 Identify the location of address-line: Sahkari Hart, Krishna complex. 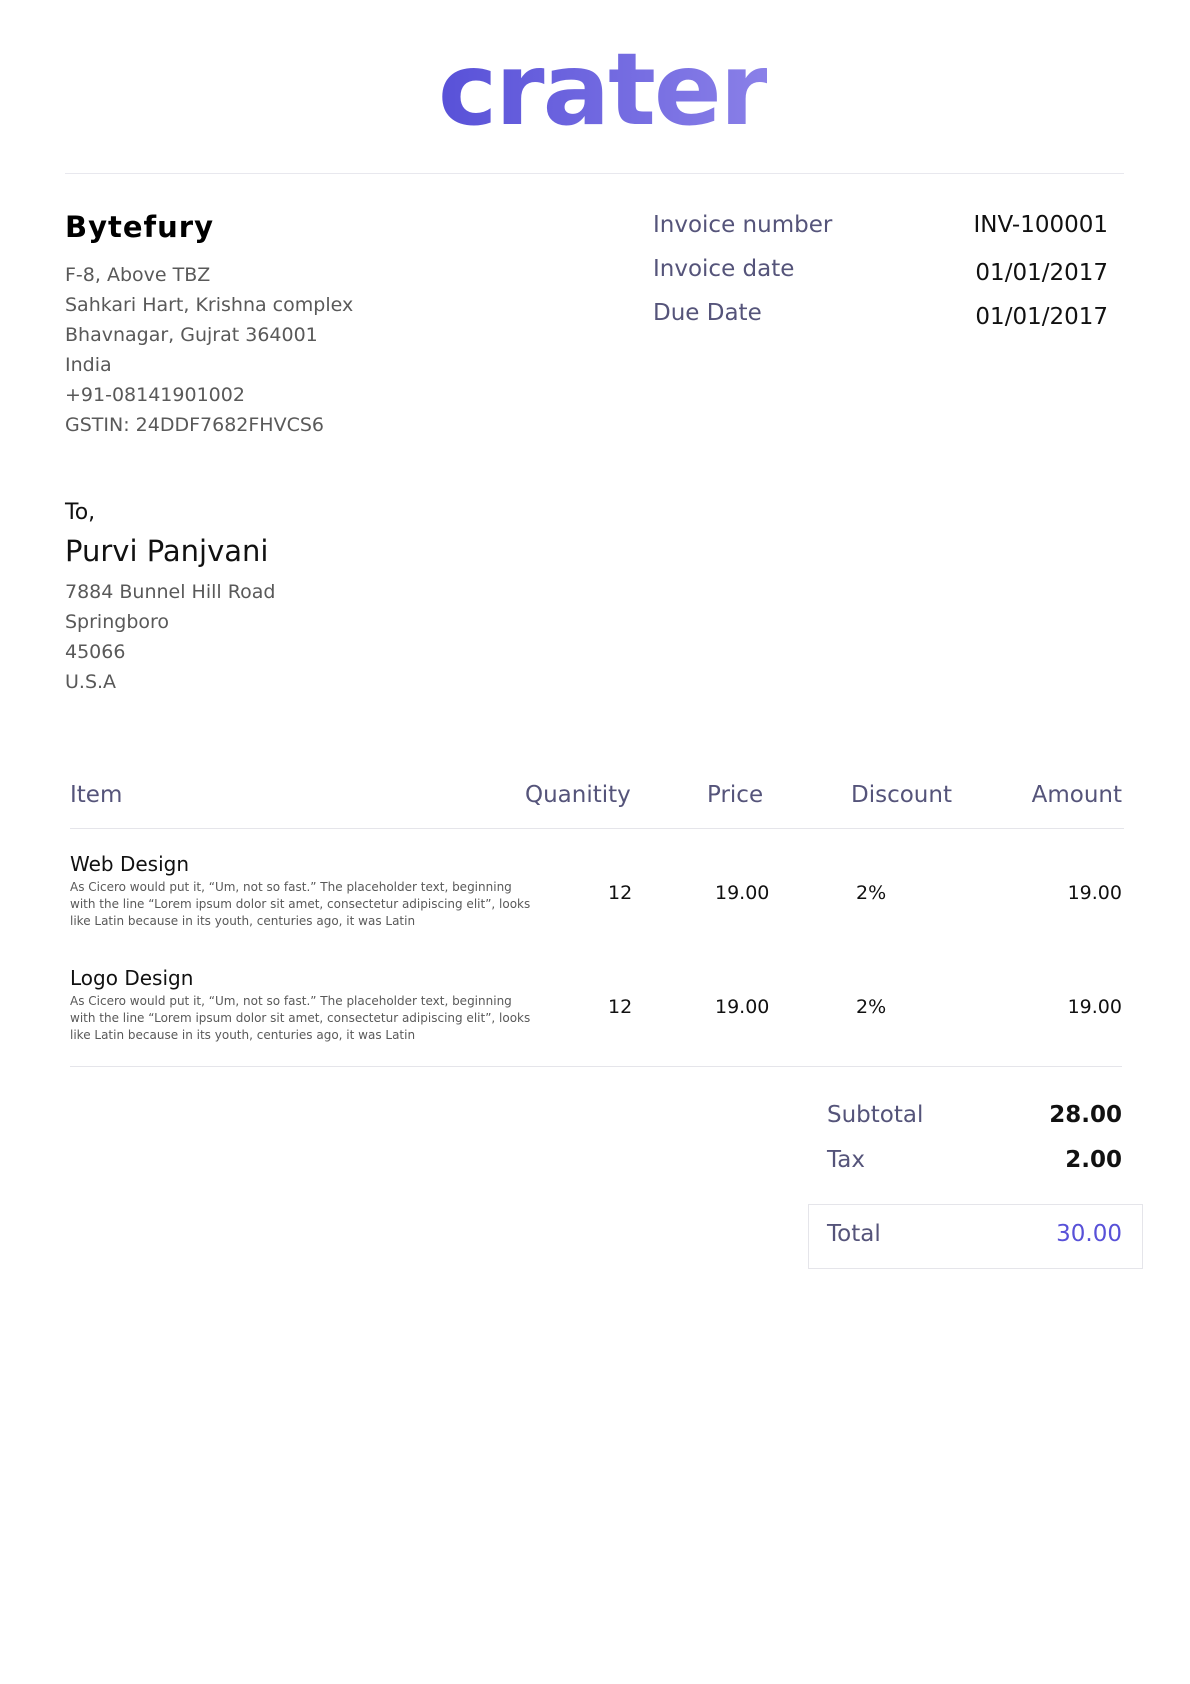
(209, 305).